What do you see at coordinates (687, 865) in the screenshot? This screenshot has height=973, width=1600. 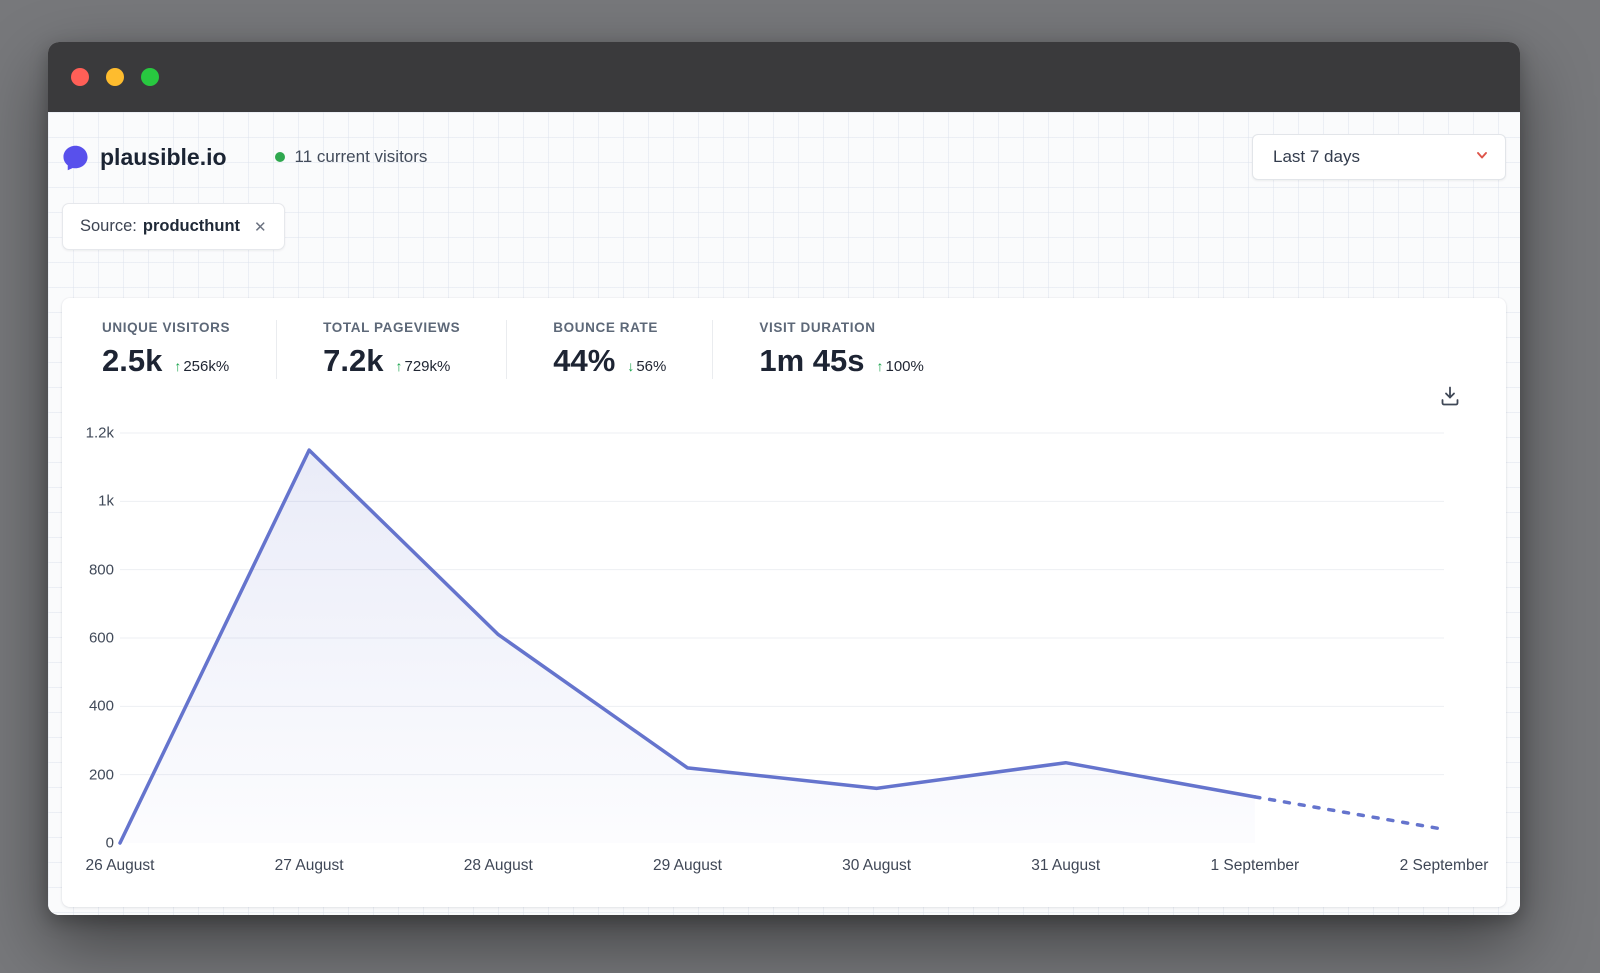 I see `x-tick-label: 29 August` at bounding box center [687, 865].